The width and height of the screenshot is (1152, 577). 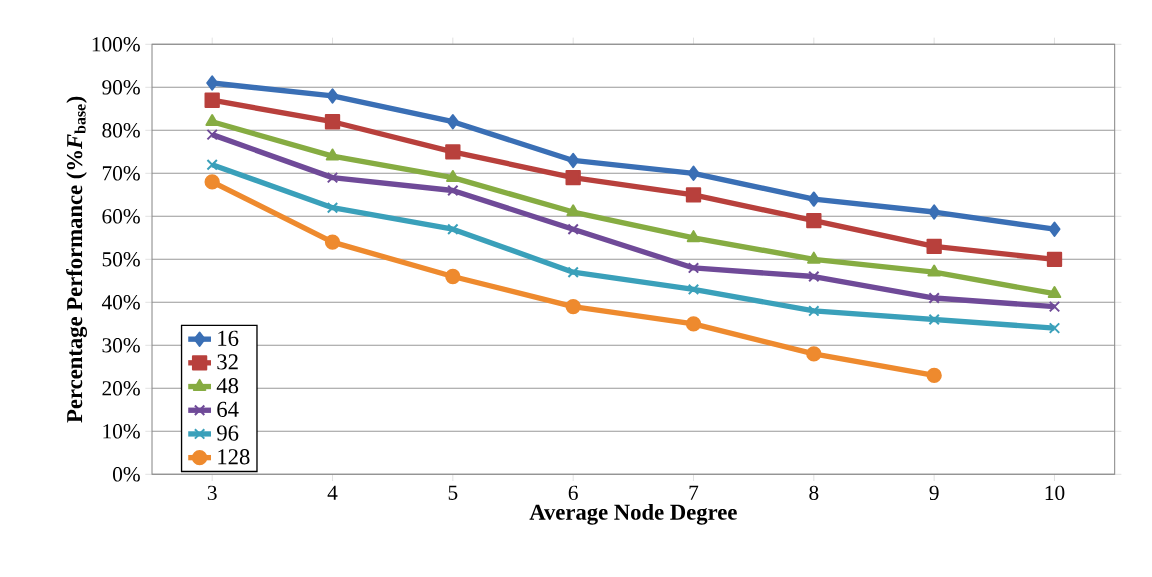 I want to click on y-tick-label: 10%, so click(x=121, y=431).